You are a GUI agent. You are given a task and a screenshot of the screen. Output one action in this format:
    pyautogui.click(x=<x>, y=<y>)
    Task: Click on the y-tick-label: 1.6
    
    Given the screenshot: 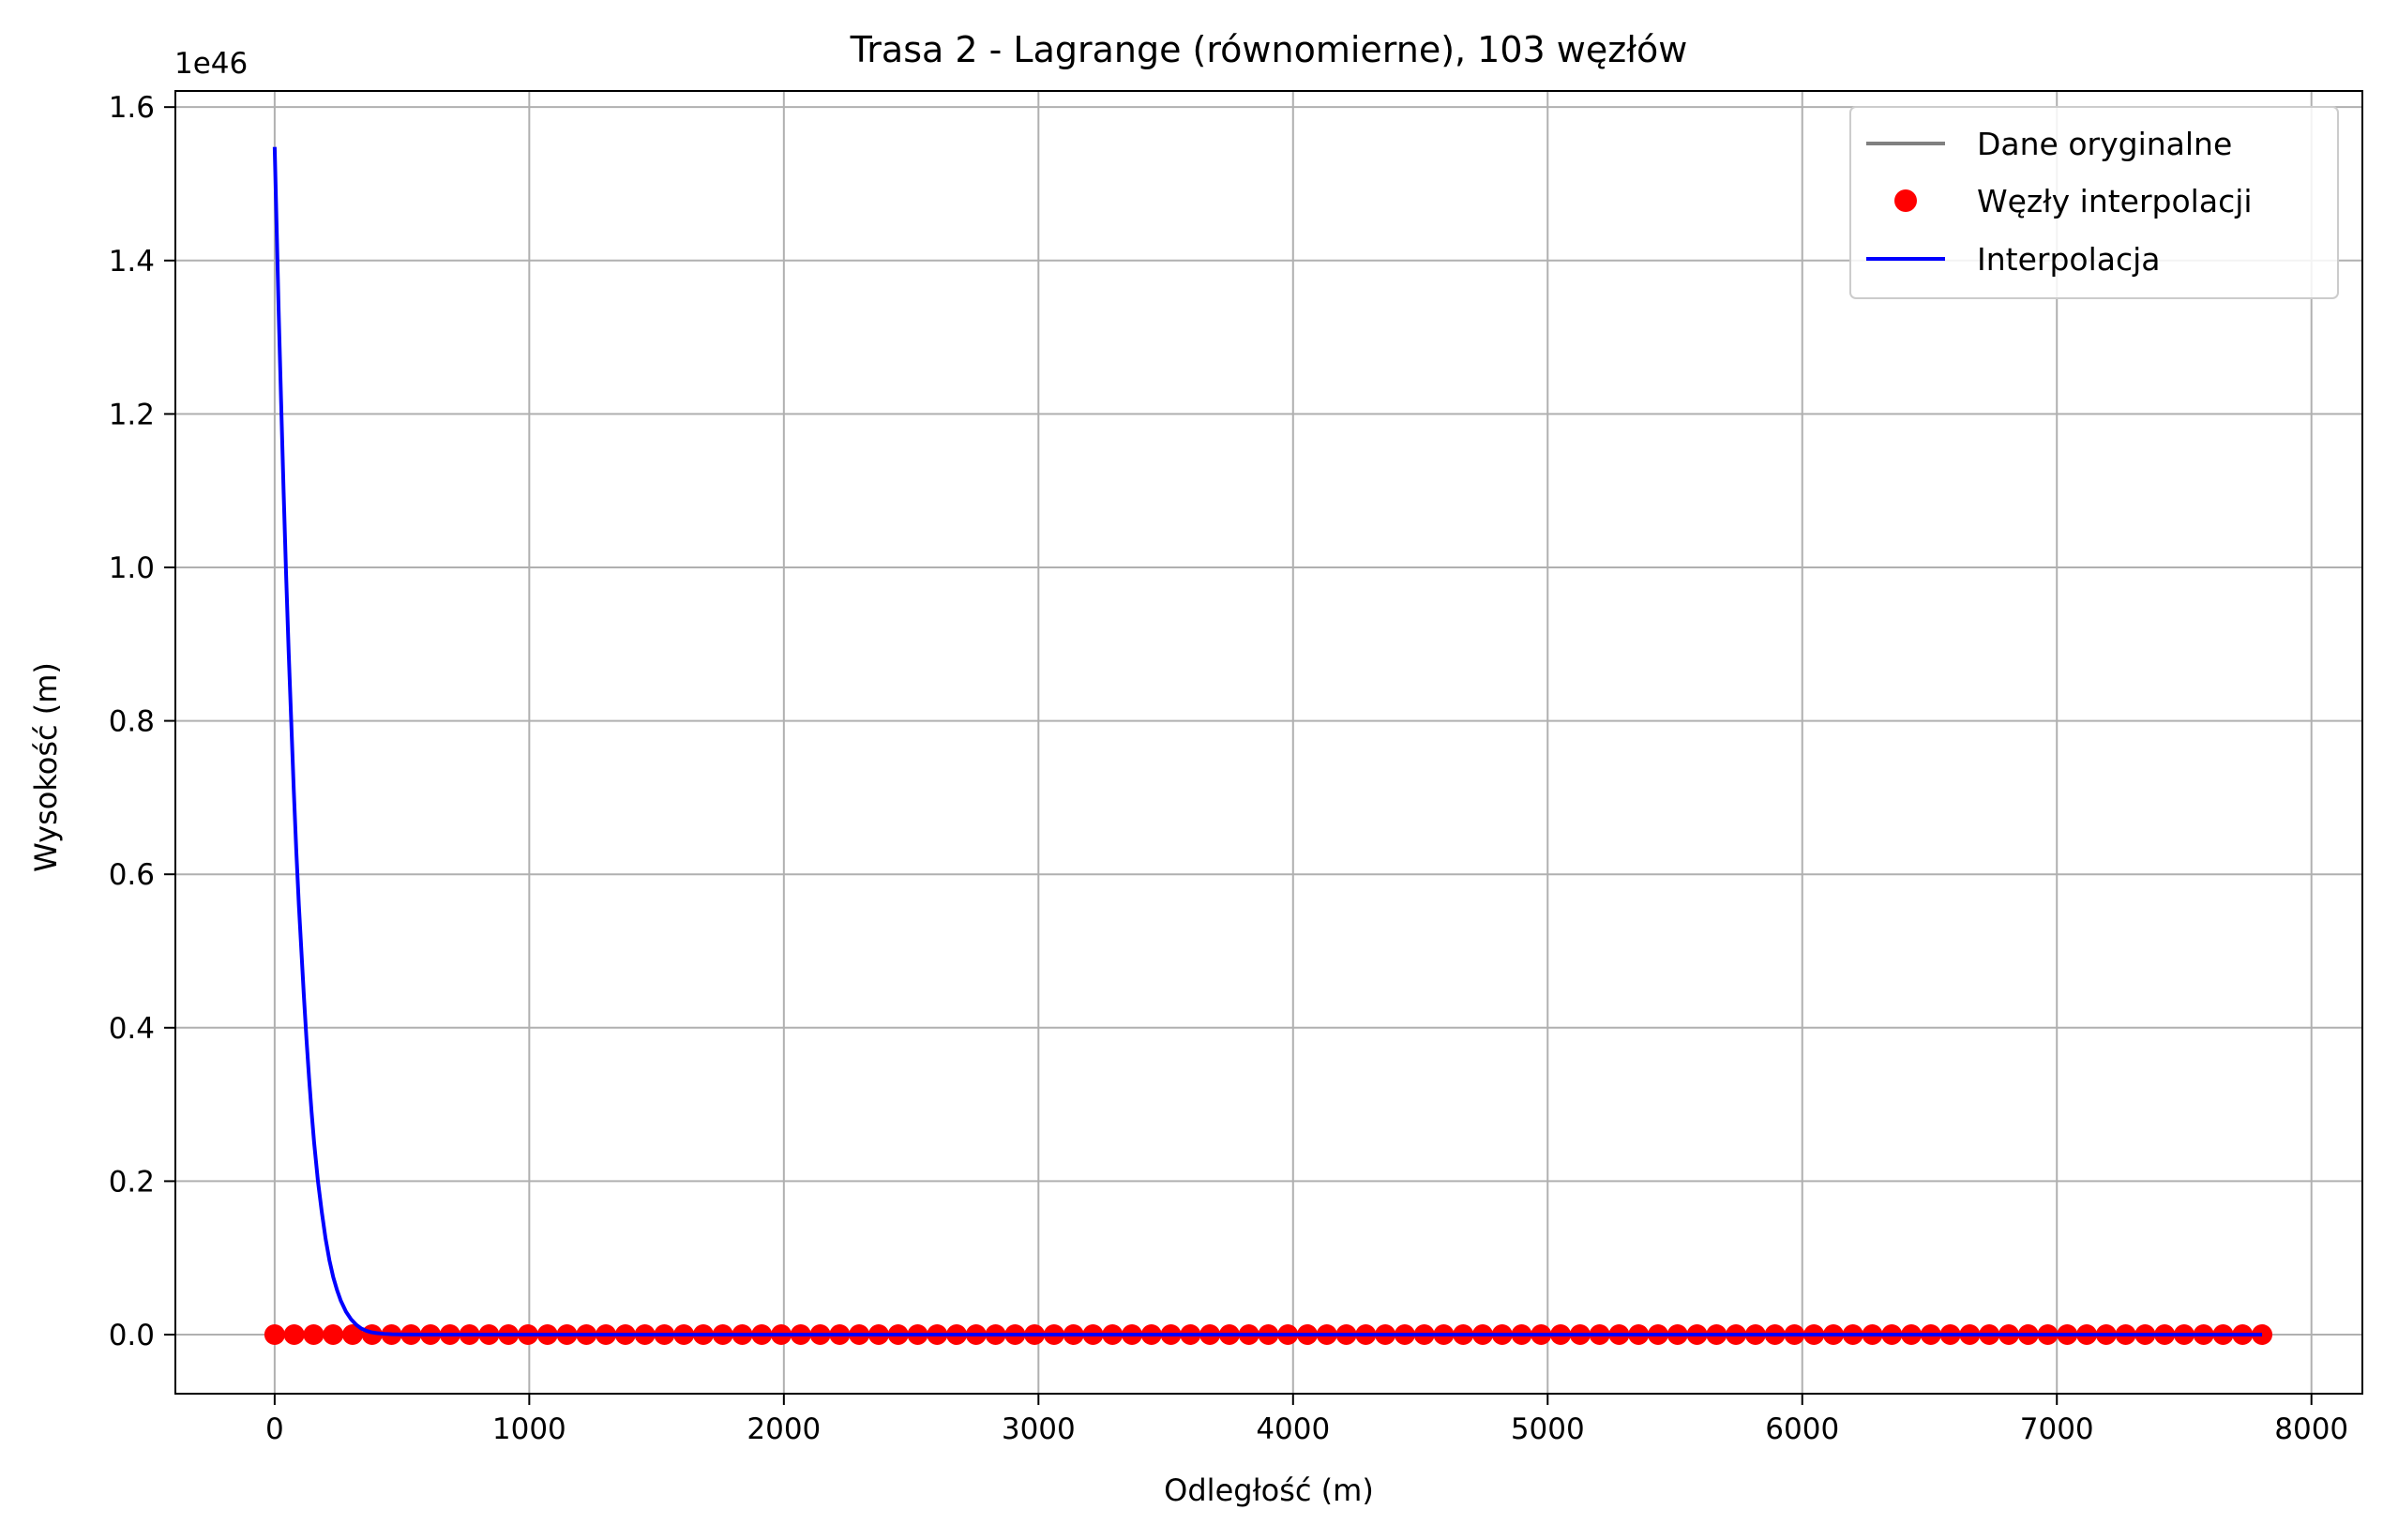 What is the action you would take?
    pyautogui.click(x=132, y=108)
    